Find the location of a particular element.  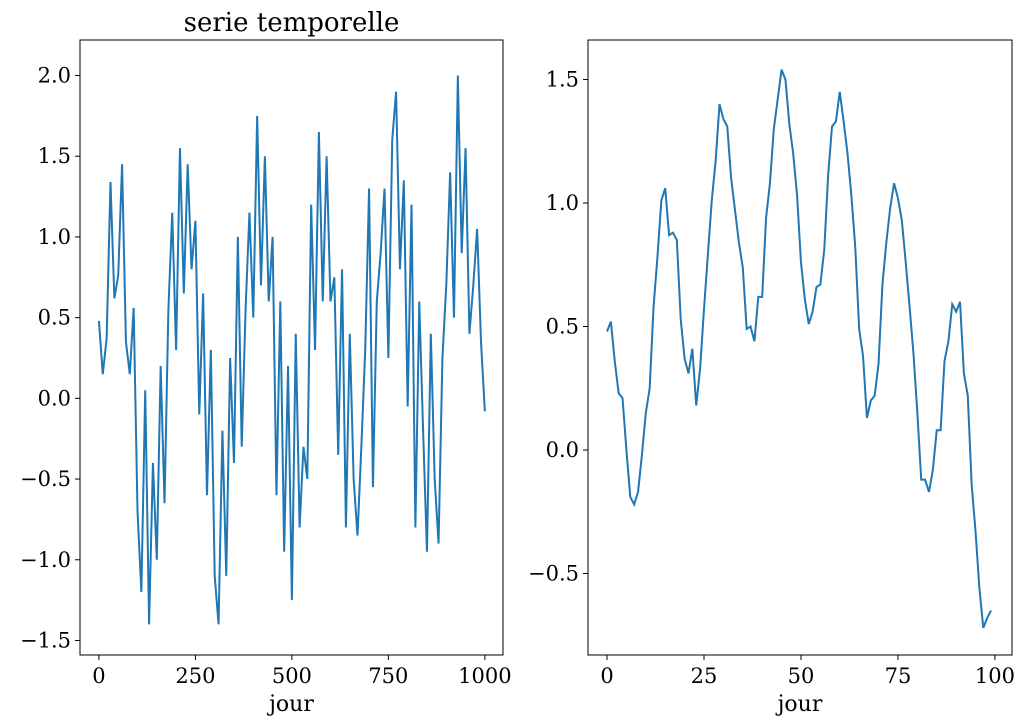

x-tick-label: 250 is located at coordinates (195, 676).